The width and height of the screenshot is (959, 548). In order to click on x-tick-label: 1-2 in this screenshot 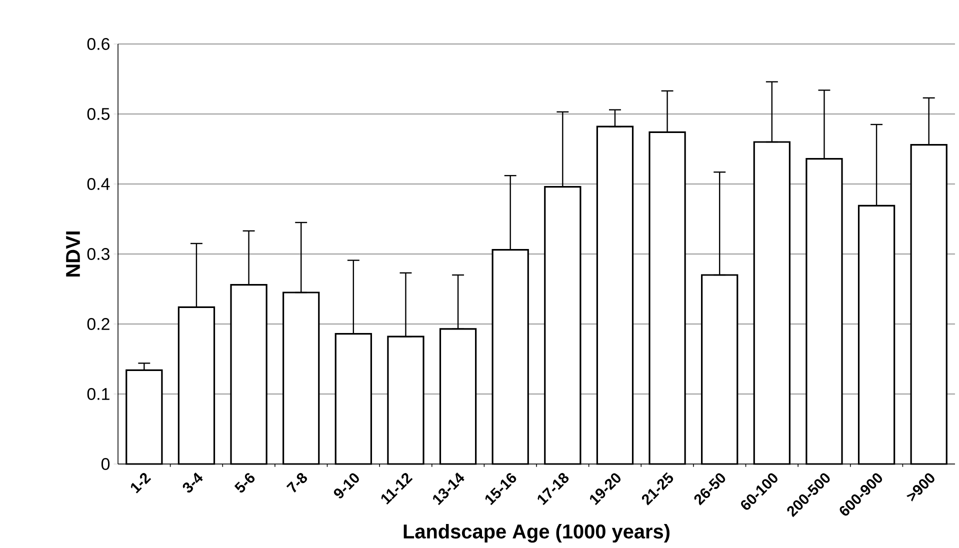, I will do `click(141, 483)`.